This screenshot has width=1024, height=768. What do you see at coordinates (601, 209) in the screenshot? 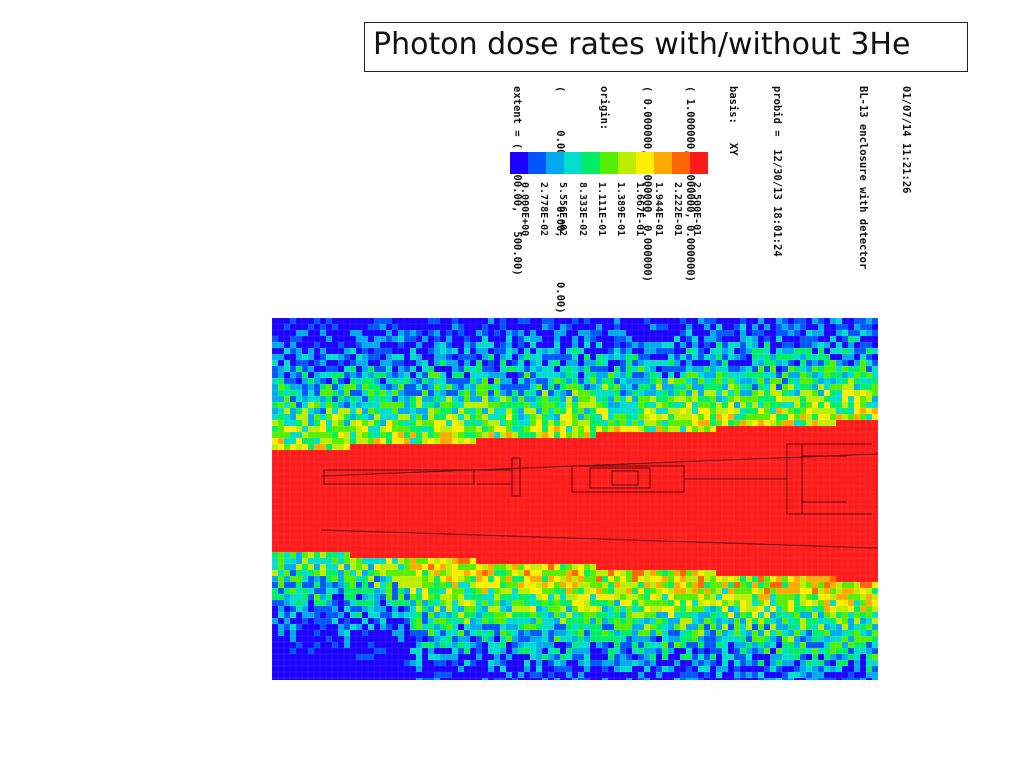
I see `legend-tick-label: 1.111E-01` at bounding box center [601, 209].